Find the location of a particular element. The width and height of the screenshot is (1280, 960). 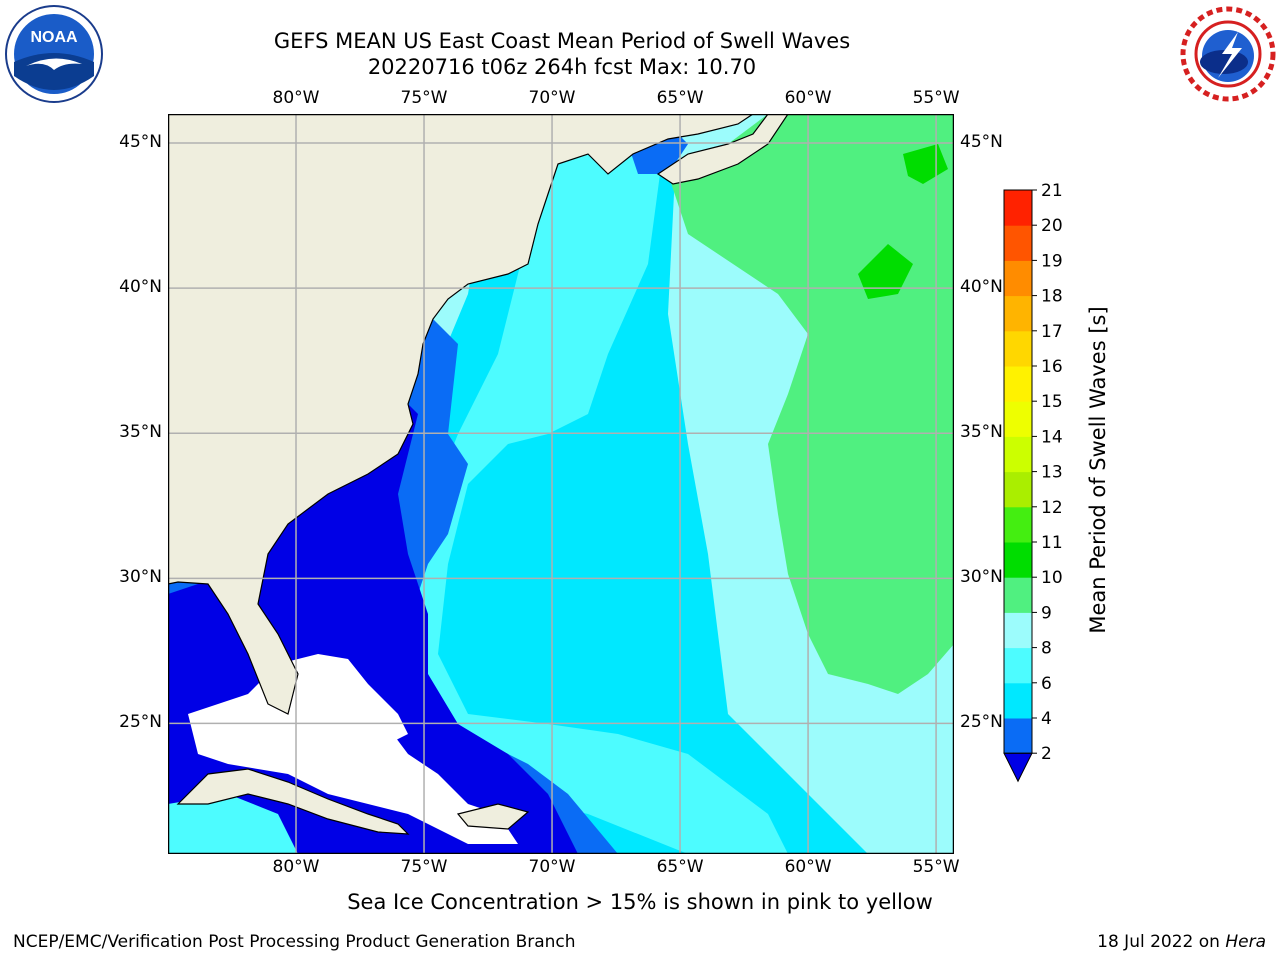

land-hispaniola is located at coordinates (493, 816).